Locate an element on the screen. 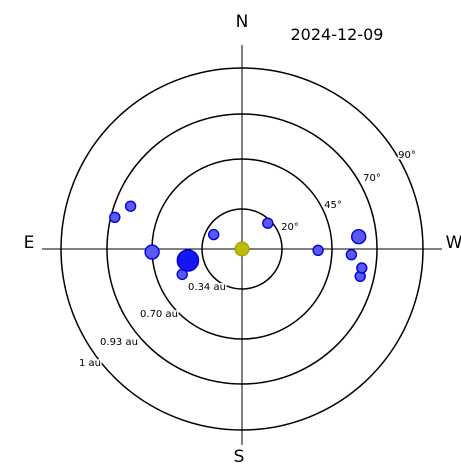  compass-east-label: E is located at coordinates (29, 243).